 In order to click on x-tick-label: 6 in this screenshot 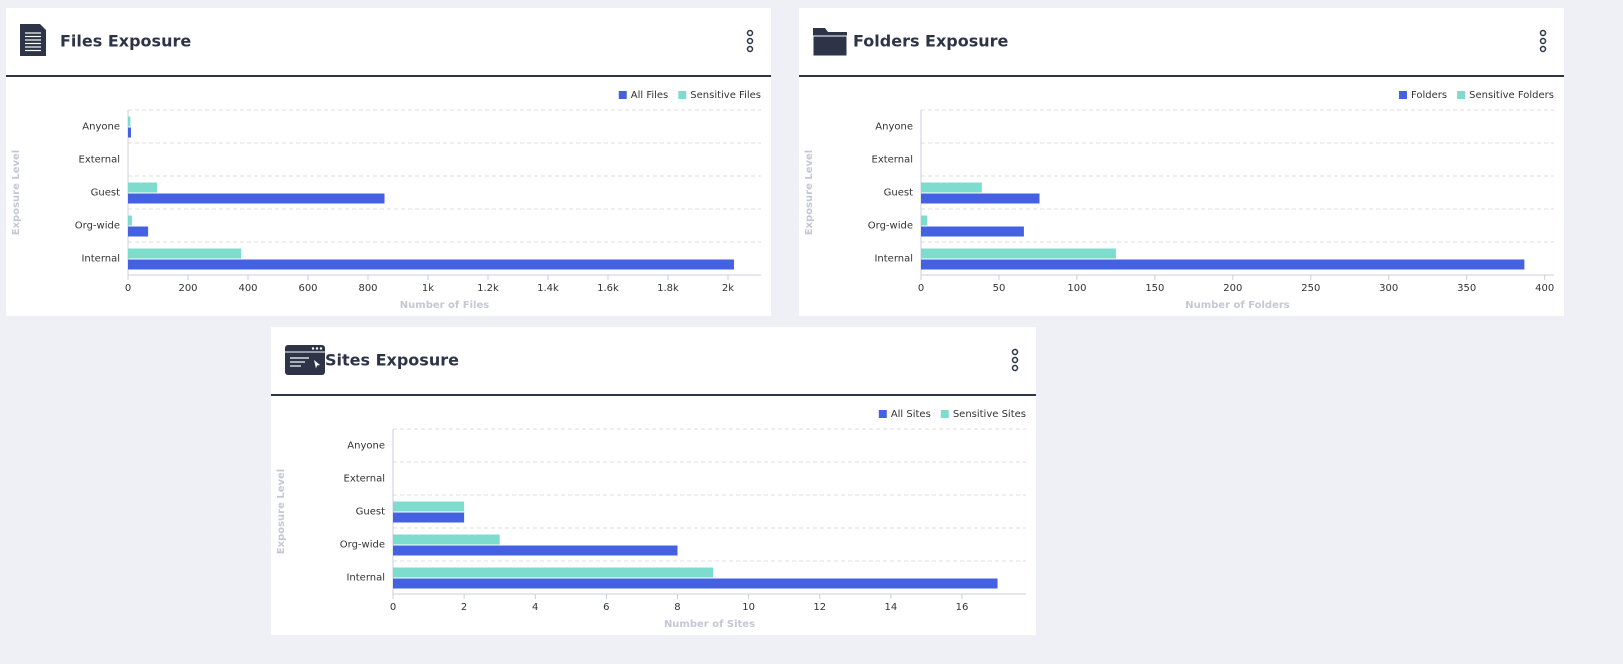, I will do `click(606, 607)`.